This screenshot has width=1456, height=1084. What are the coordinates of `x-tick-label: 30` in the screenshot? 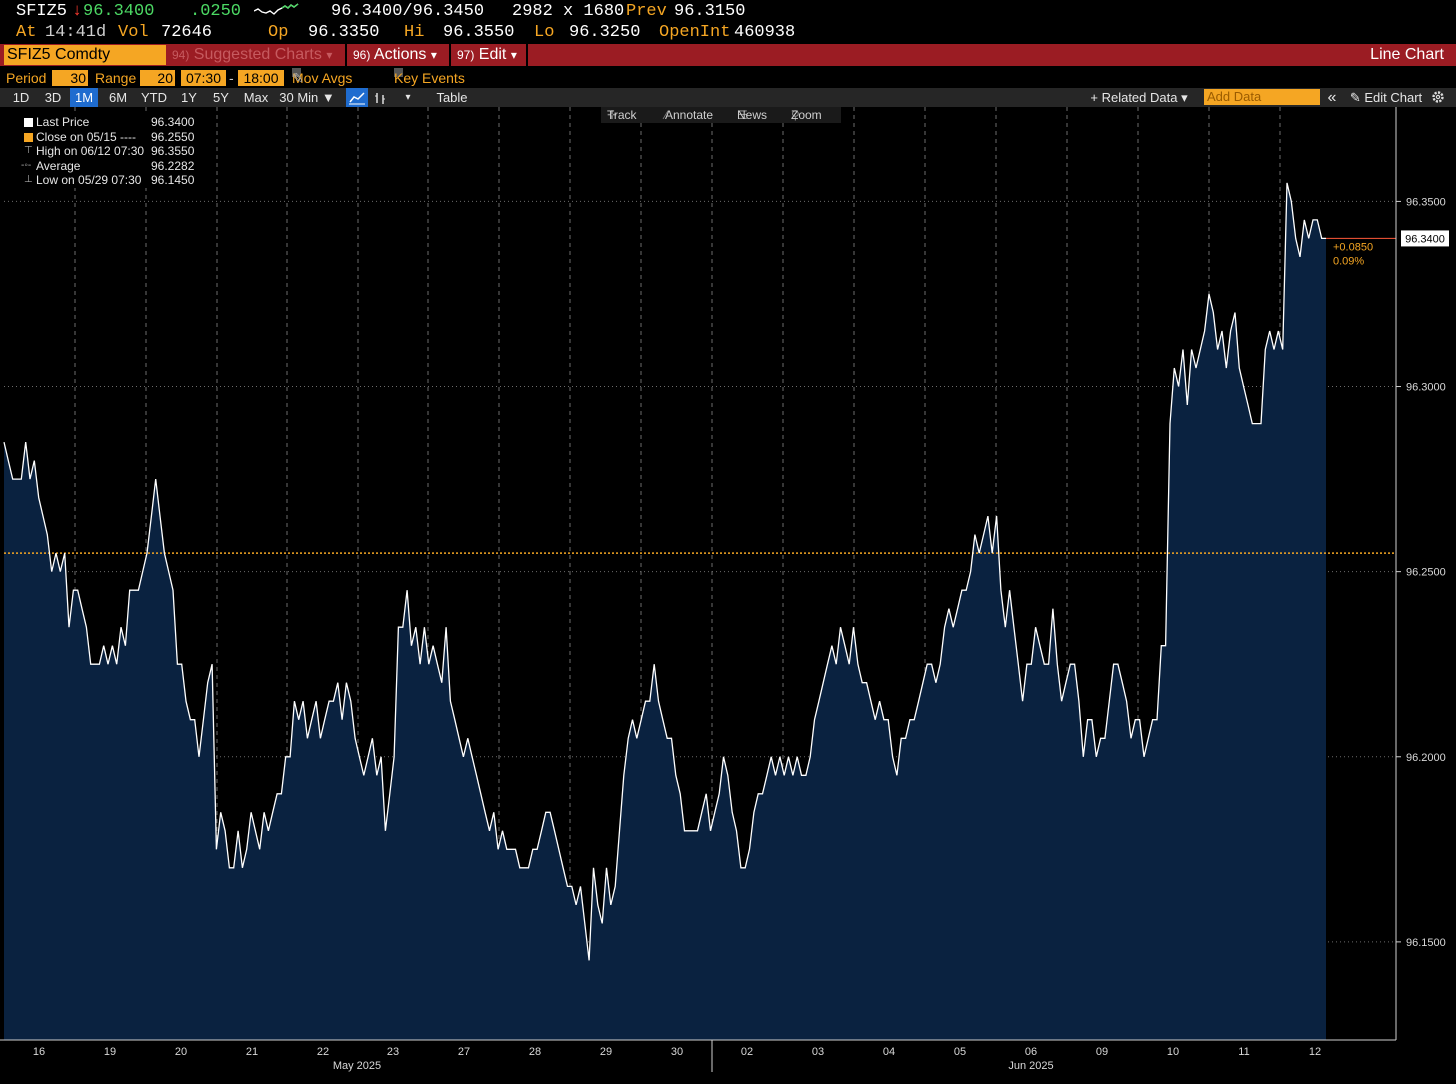 It's located at (677, 1052).